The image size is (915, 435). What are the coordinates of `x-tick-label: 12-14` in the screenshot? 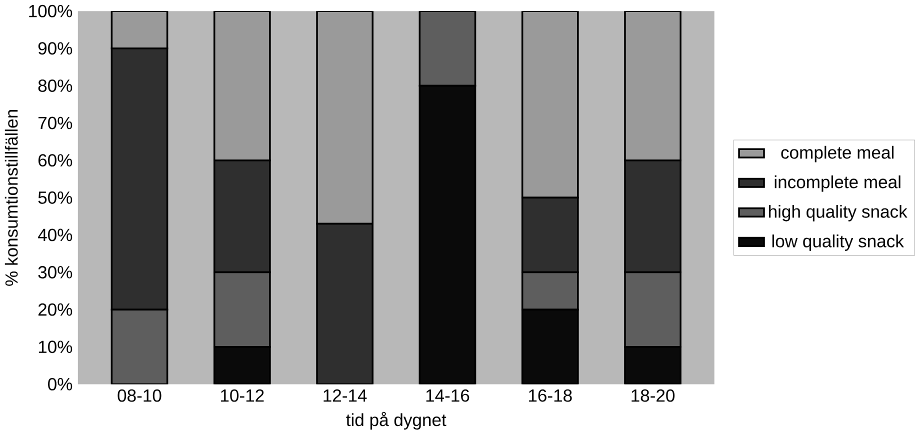 It's located at (345, 396).